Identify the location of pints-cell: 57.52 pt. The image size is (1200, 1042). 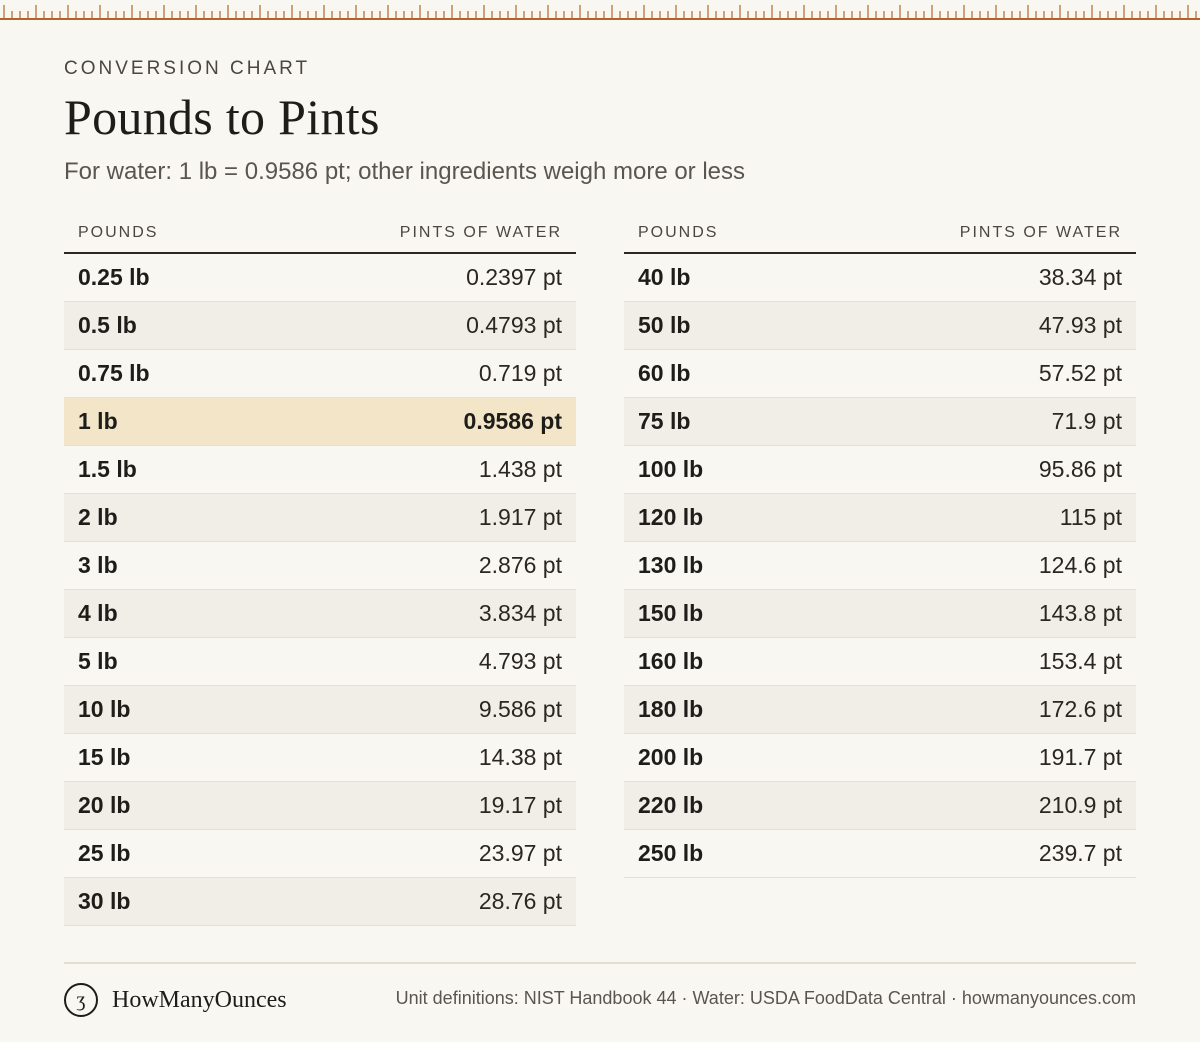
(1080, 373).